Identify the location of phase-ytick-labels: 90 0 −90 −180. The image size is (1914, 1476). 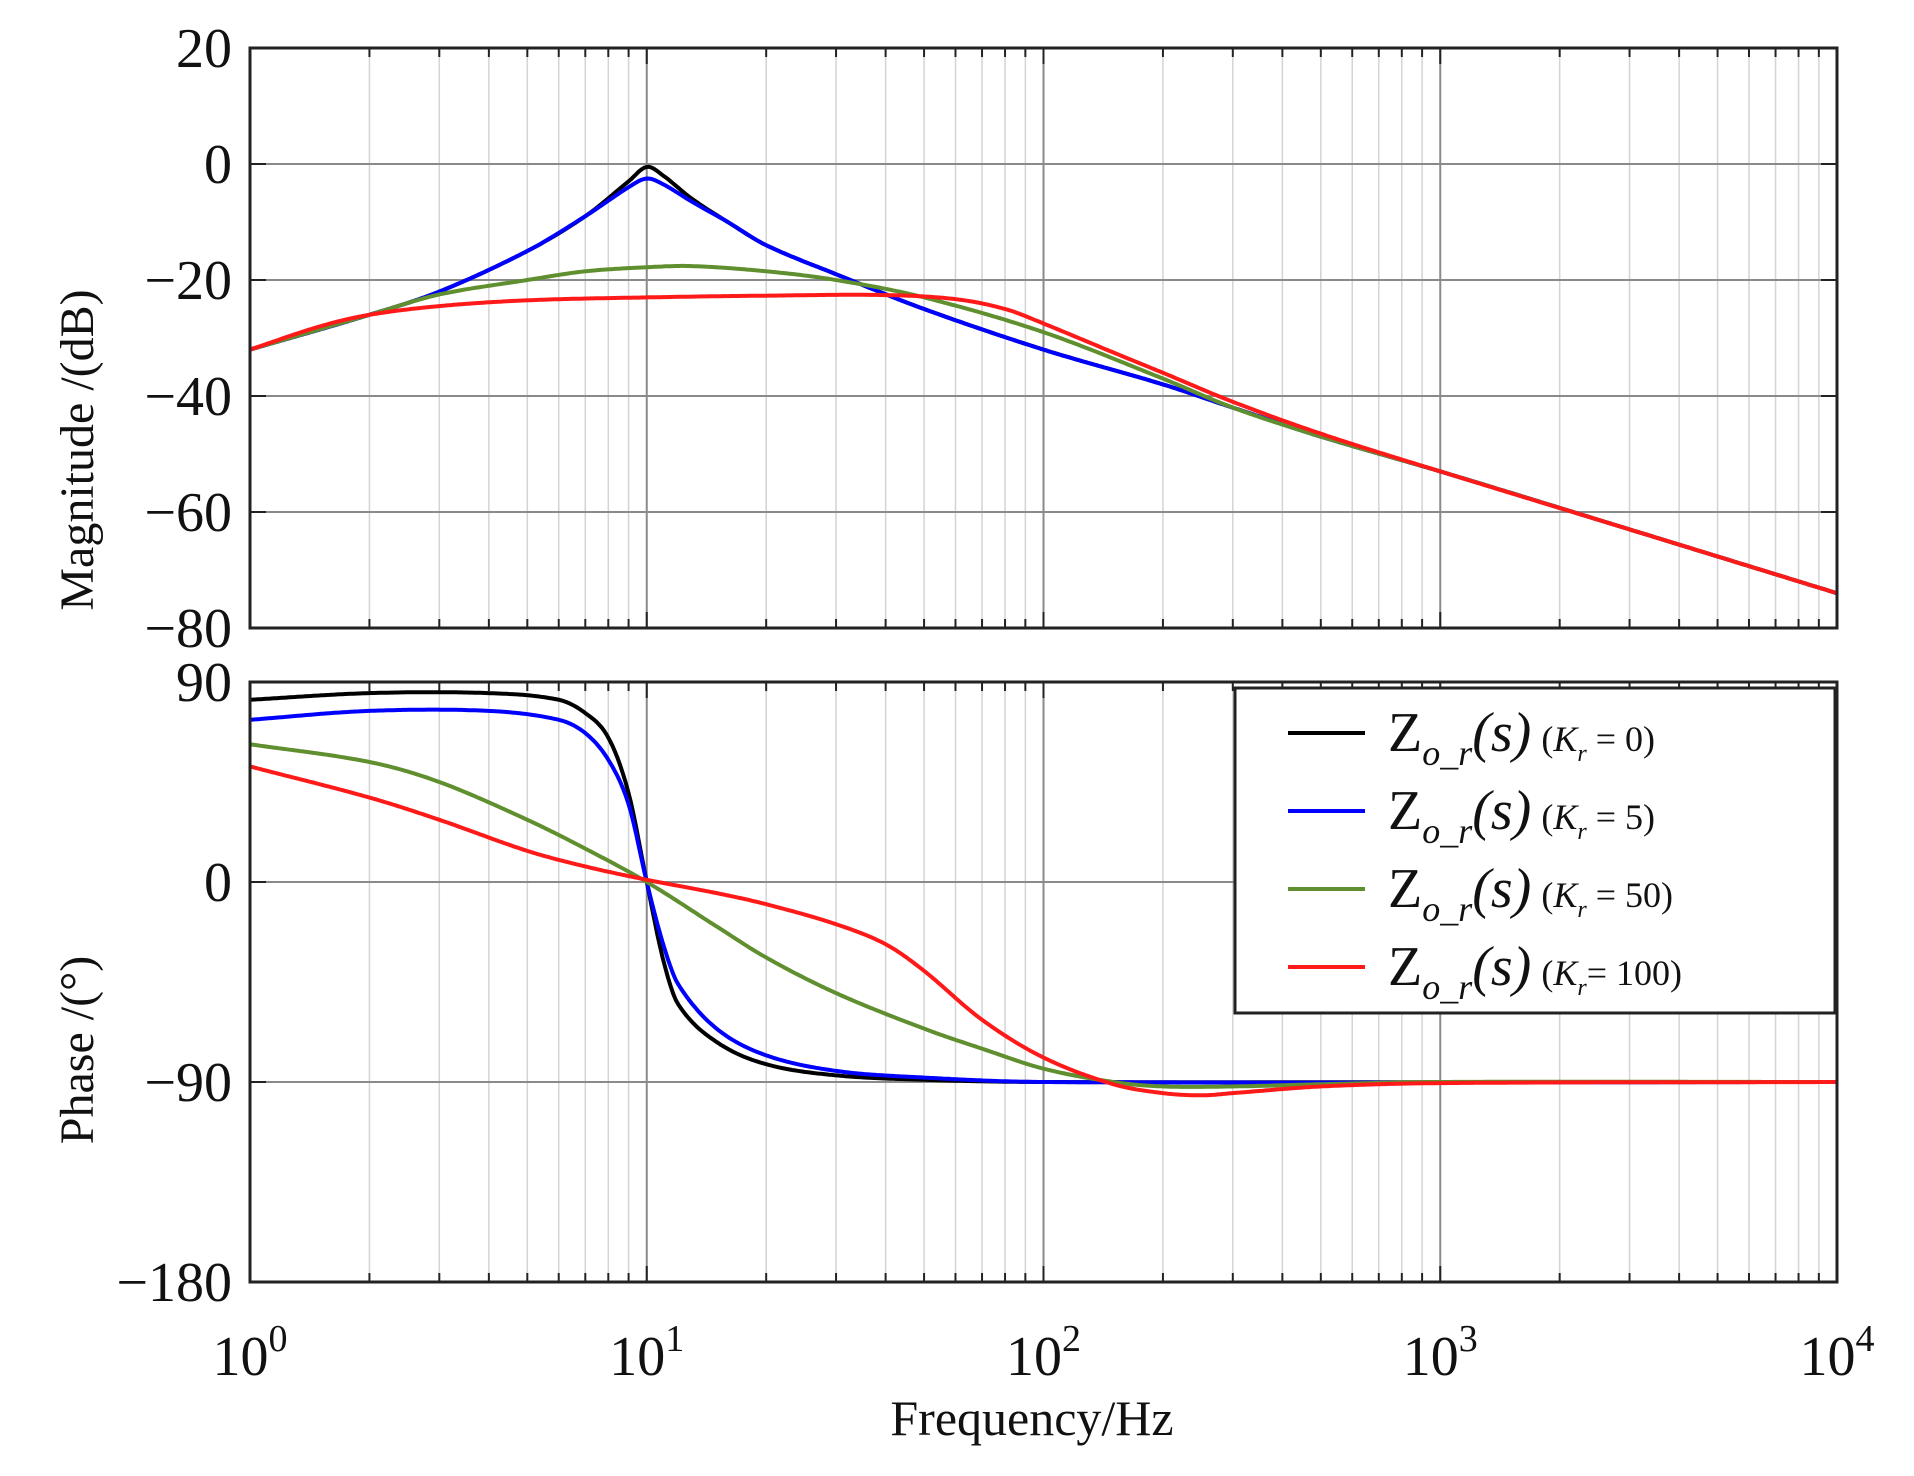
(174, 983).